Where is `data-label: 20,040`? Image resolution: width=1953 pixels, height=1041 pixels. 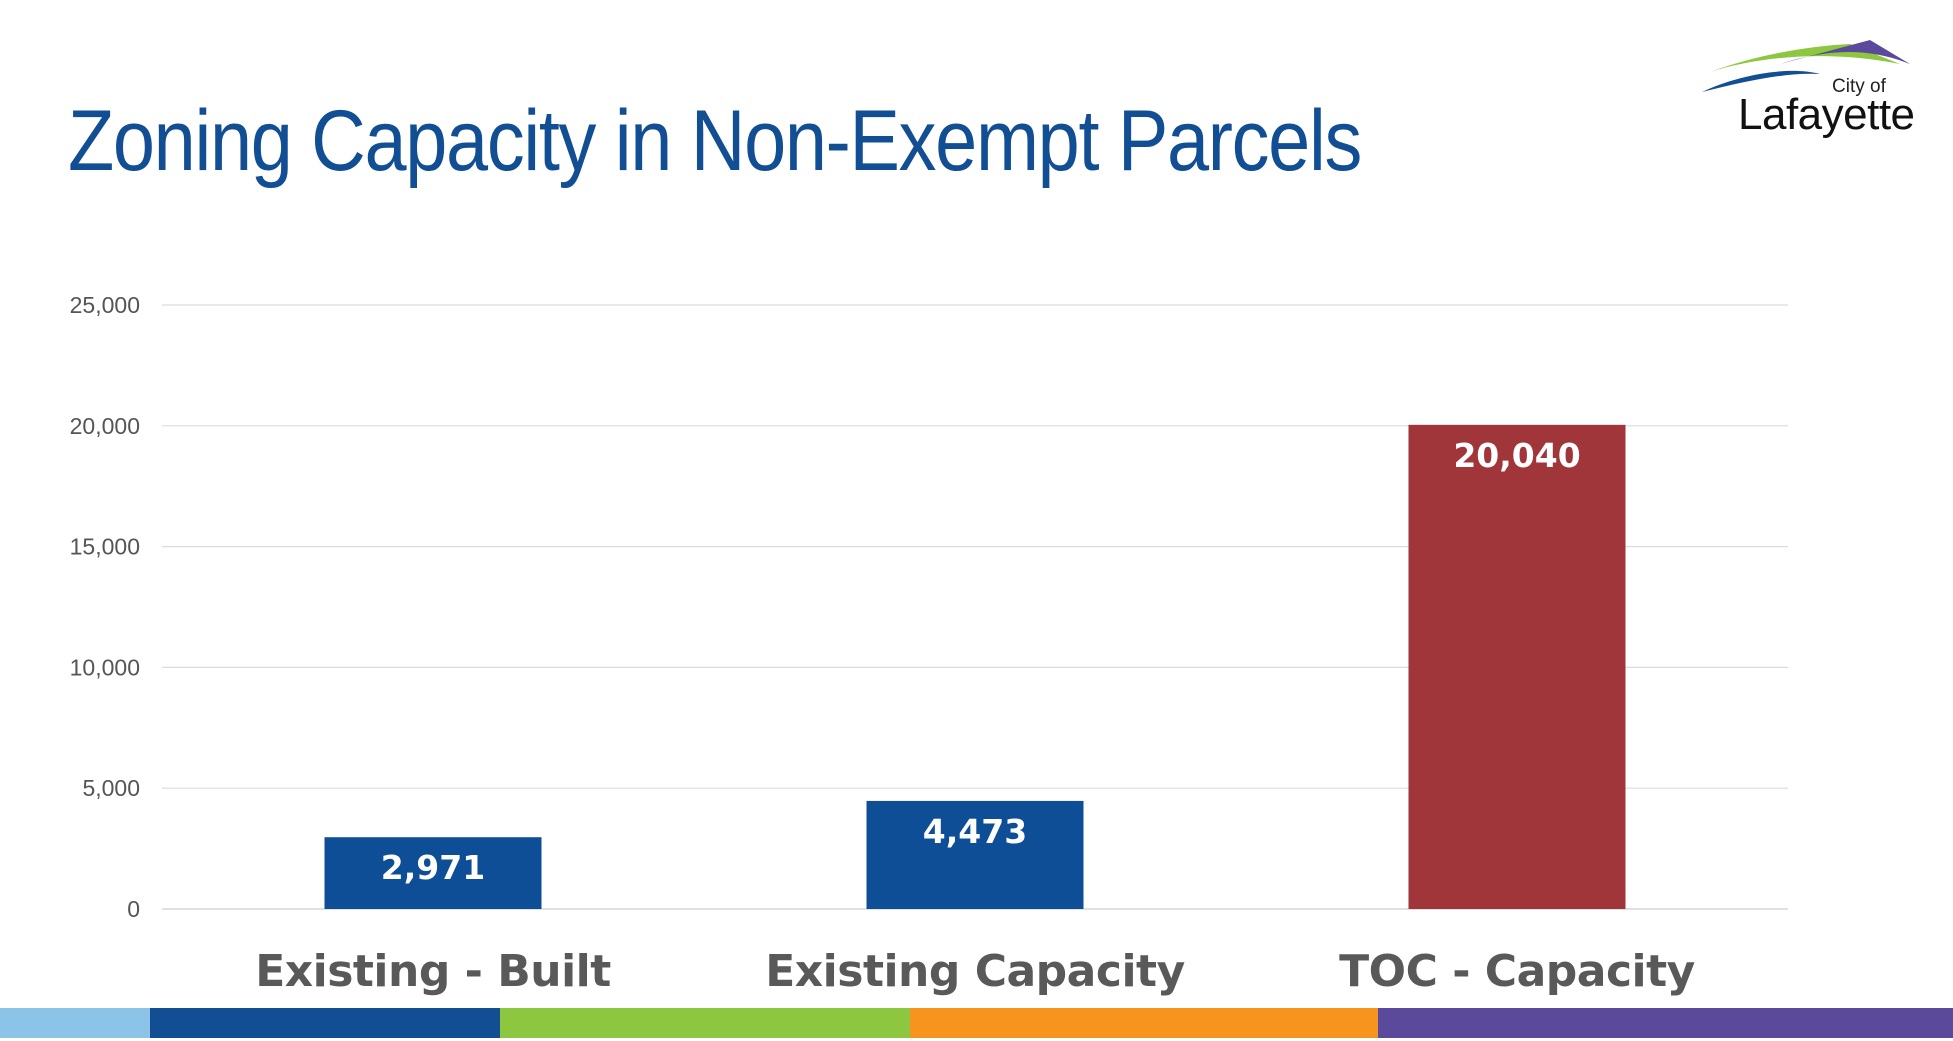 data-label: 20,040 is located at coordinates (1516, 455).